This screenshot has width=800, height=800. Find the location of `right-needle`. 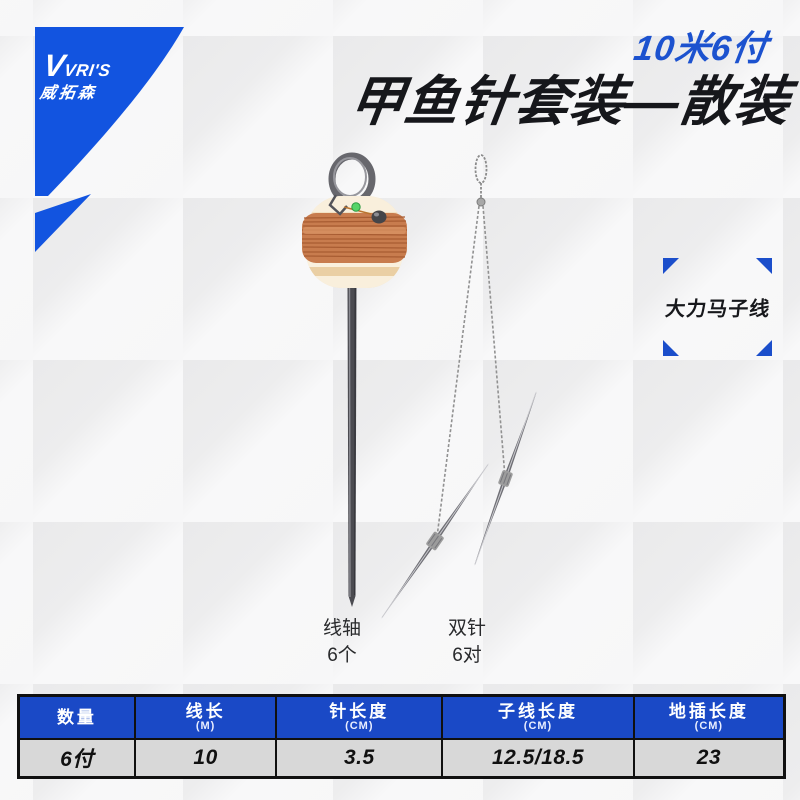

right-needle is located at coordinates (505, 478).